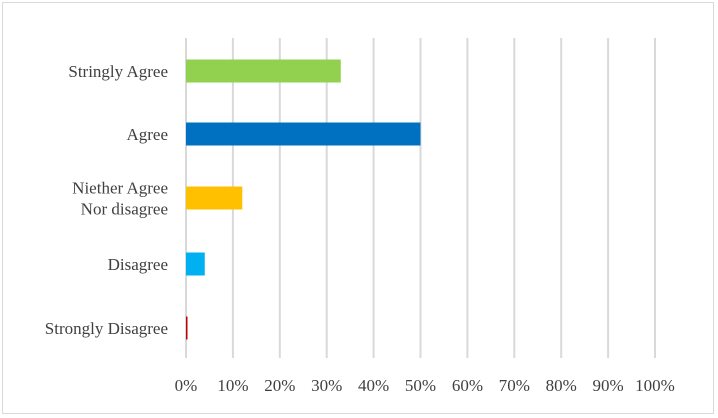  I want to click on category-label: Agree, so click(147, 134).